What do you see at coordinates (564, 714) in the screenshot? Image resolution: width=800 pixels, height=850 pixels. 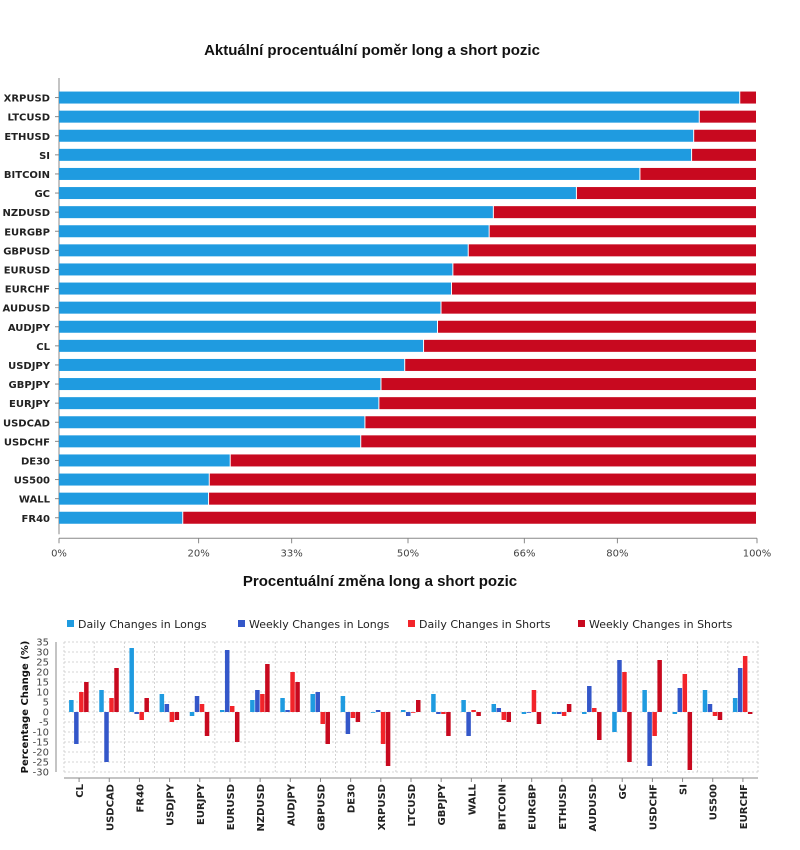 I see `bar-2-ETHUSD` at bounding box center [564, 714].